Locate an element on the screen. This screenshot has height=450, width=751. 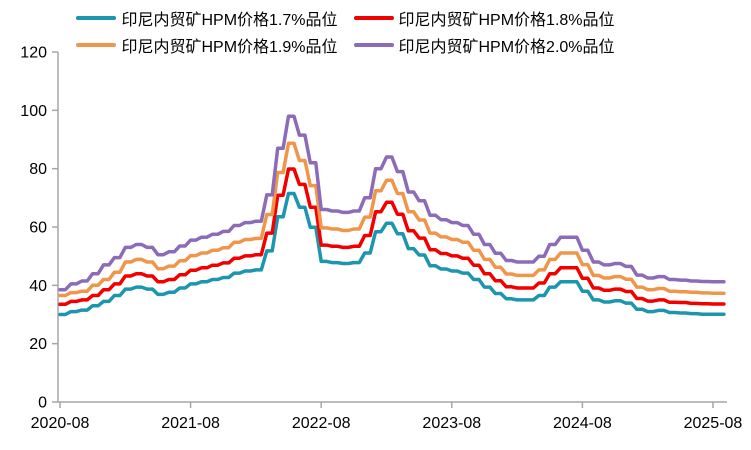
x-tick-label: 2022-08 is located at coordinates (321, 423).